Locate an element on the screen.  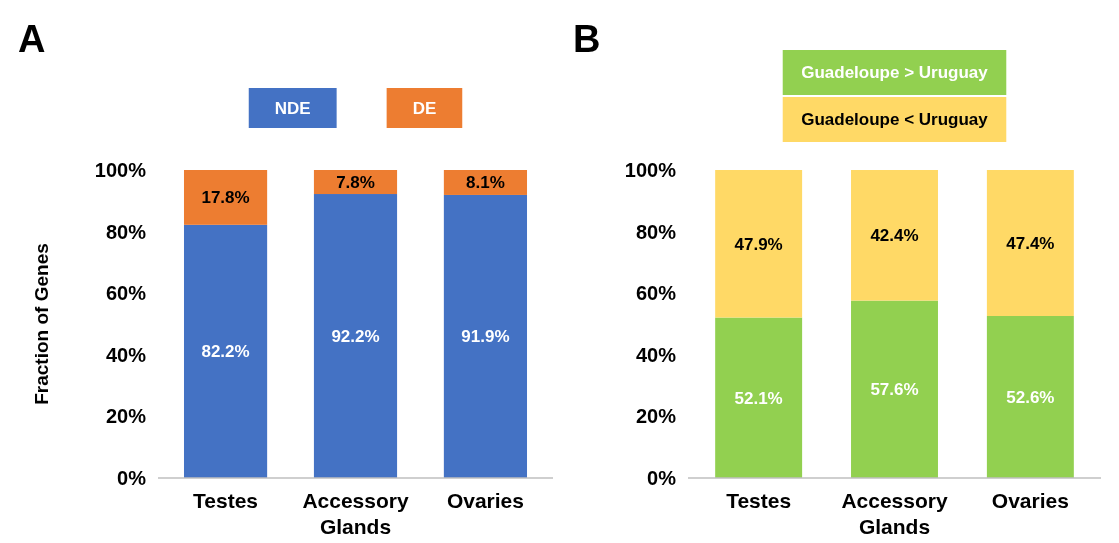
data-label: 52.1% is located at coordinates (758, 398).